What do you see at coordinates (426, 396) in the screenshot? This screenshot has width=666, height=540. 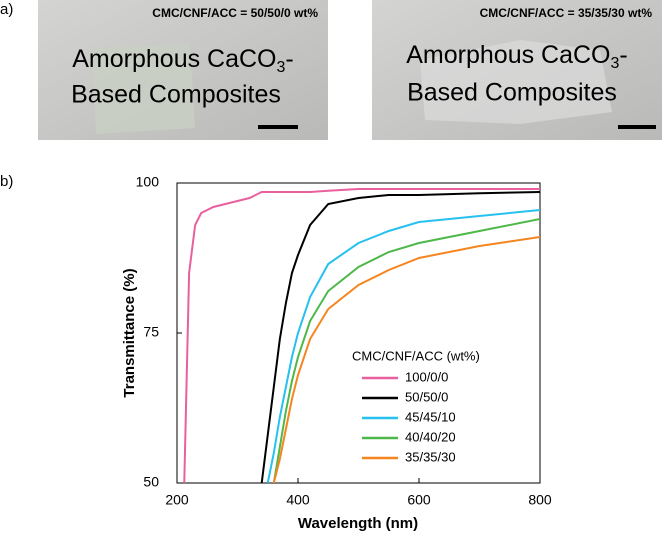 I see `legend-label: 50/50/0` at bounding box center [426, 396].